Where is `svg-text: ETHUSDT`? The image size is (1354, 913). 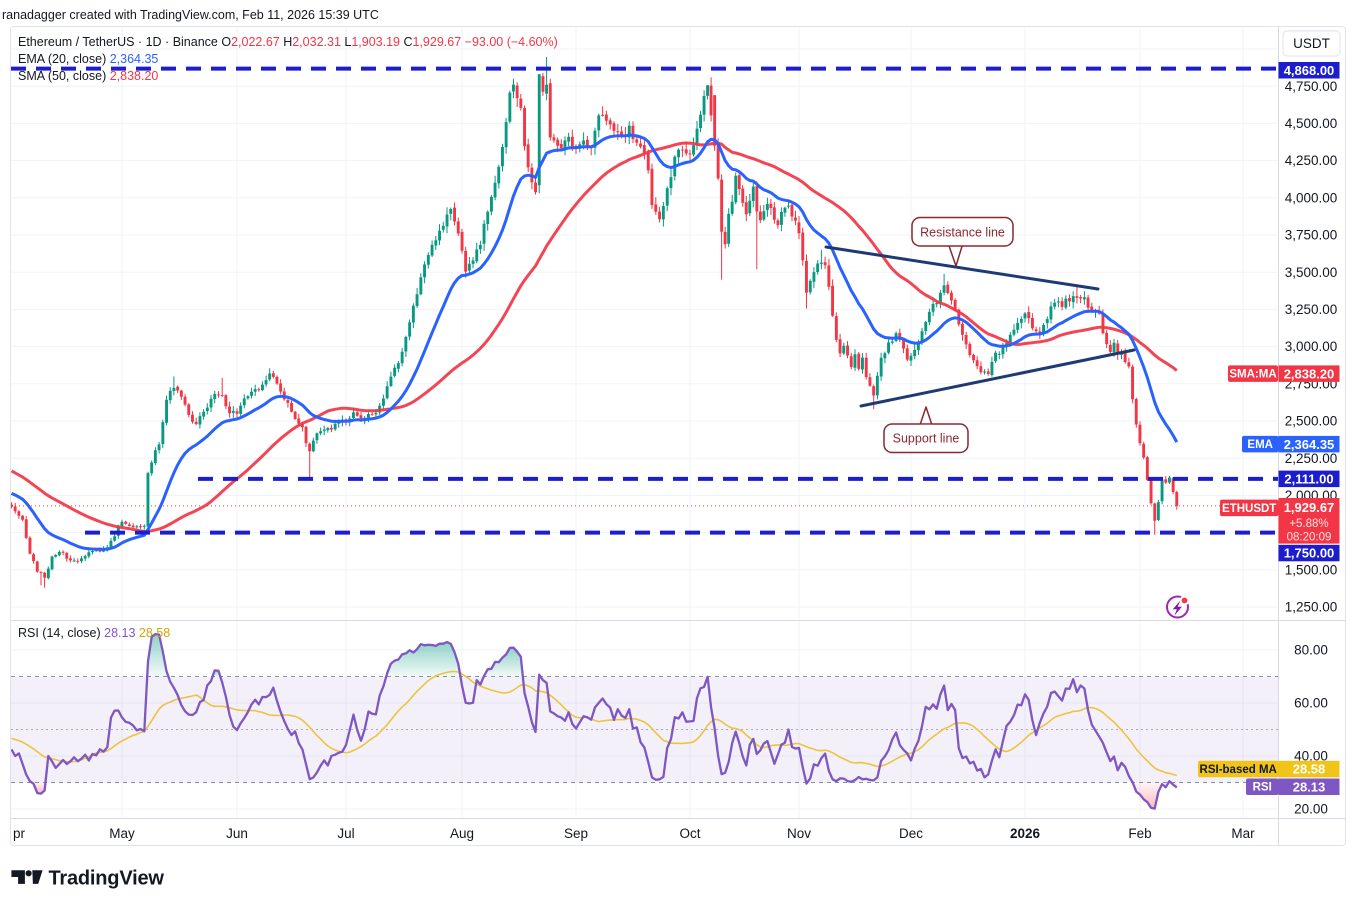 svg-text: ETHUSDT is located at coordinates (1249, 509).